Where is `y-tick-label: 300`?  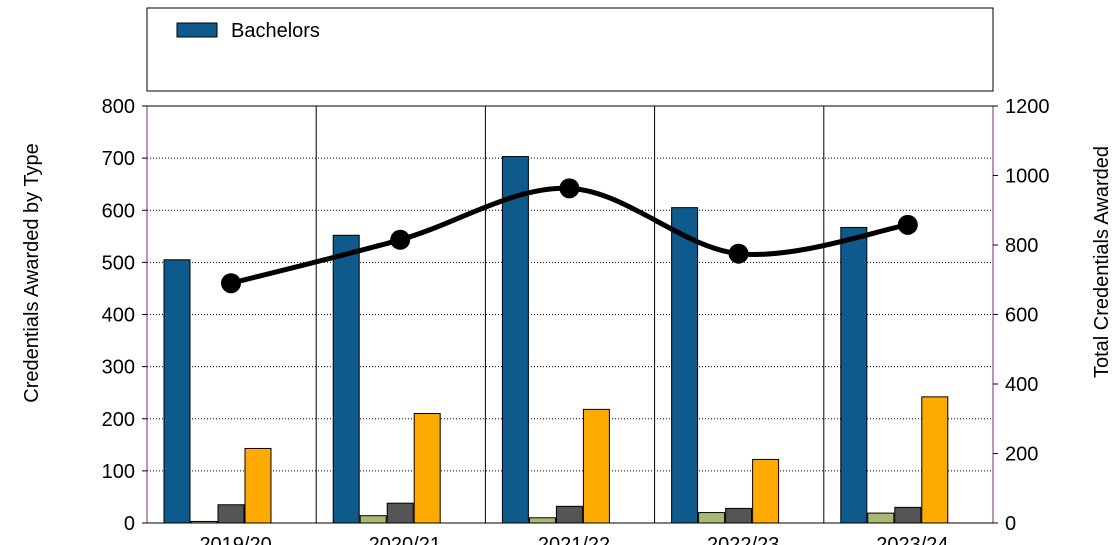 y-tick-label: 300 is located at coordinates (118, 368).